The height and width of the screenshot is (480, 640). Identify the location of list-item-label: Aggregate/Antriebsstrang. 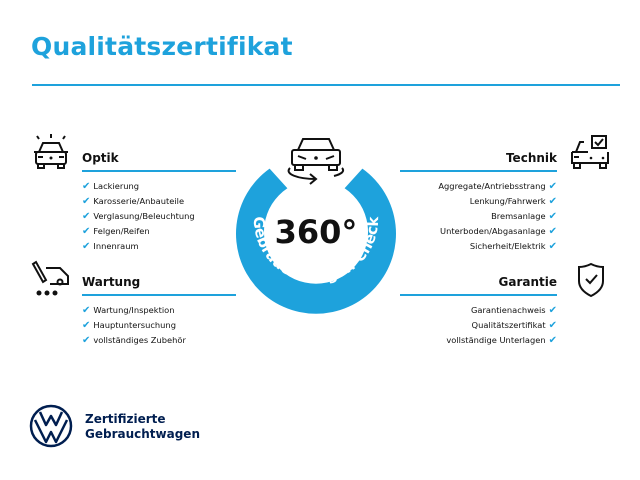
(492, 186).